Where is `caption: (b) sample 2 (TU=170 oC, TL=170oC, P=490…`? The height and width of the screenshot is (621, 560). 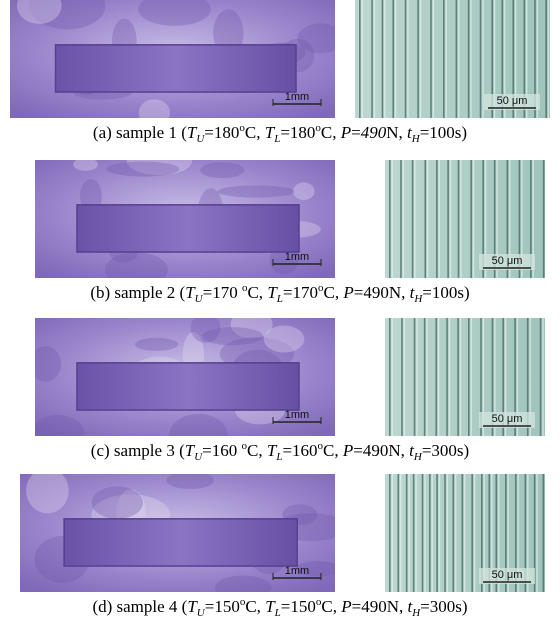 caption: (b) sample 2 (TU=170 oC, TL=170oC, P=490… is located at coordinates (280, 293).